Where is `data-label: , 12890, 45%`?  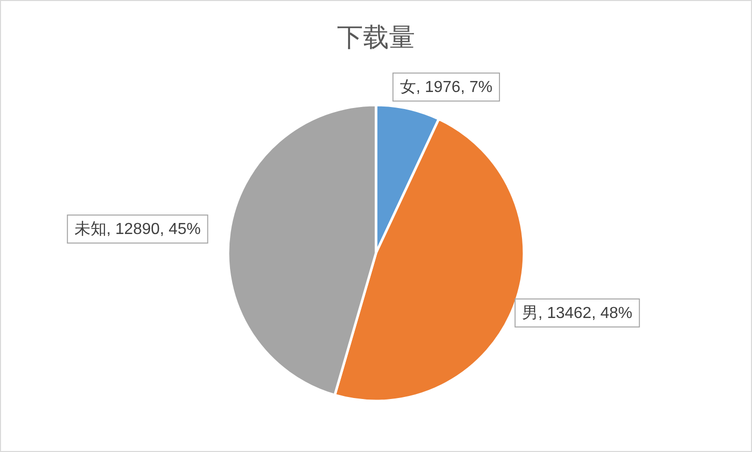 data-label: , 12890, 45% is located at coordinates (153, 229).